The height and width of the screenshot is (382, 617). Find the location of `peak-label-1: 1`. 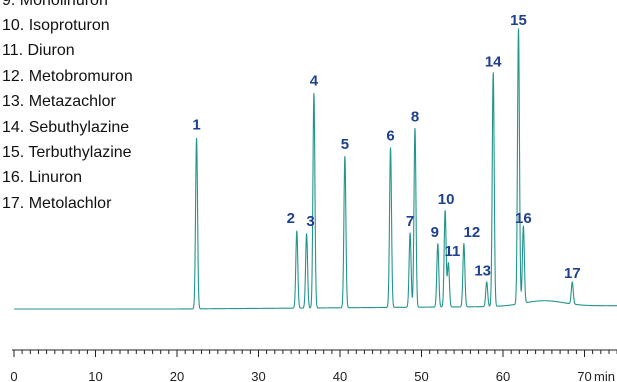

peak-label-1: 1 is located at coordinates (196, 125).